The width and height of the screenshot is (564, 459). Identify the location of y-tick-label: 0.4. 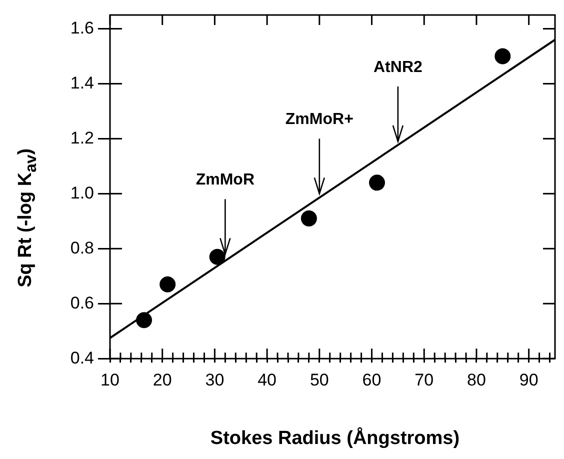
(82, 358).